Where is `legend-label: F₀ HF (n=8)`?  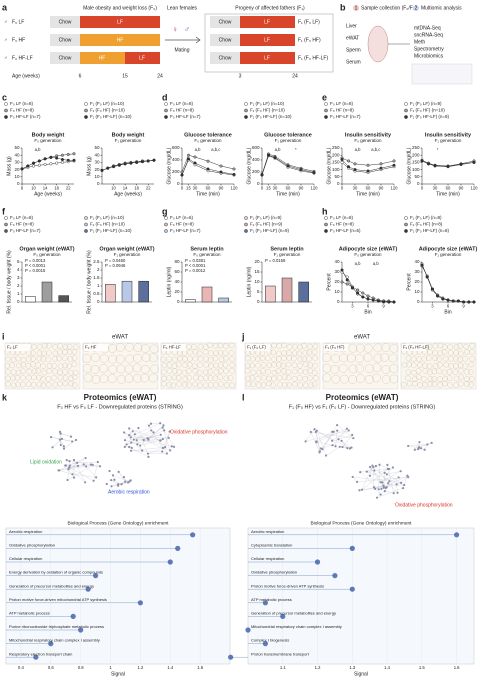
legend-label: F₀ HF (n=8) is located at coordinates (182, 224).